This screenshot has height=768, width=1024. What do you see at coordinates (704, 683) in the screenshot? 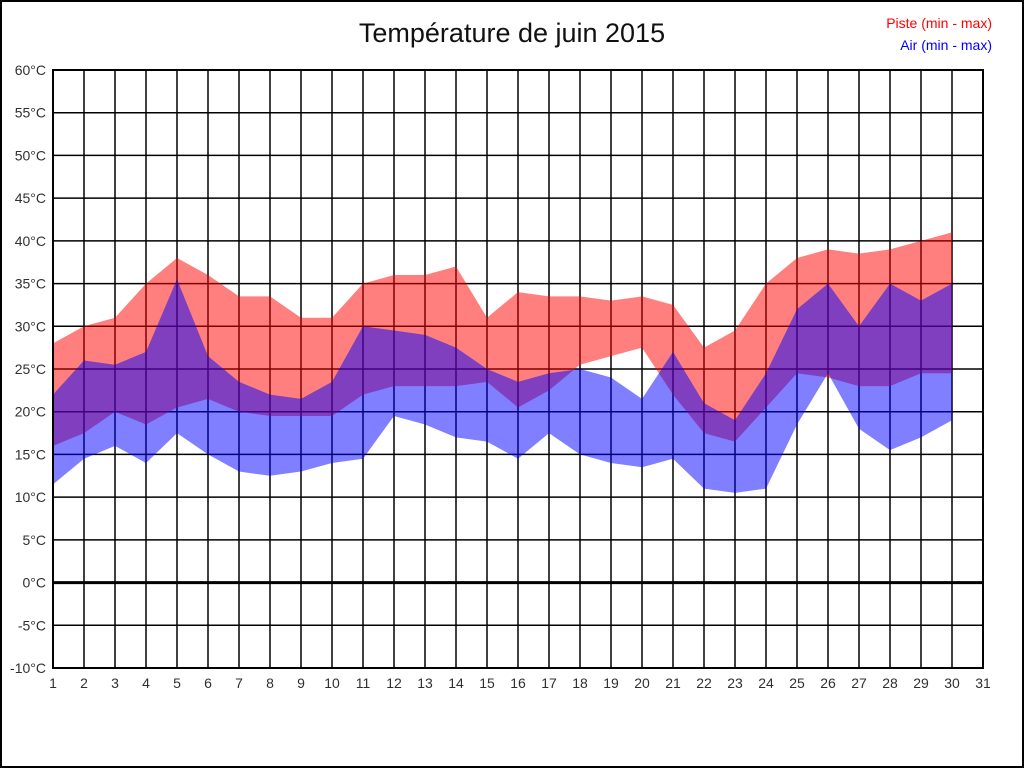
I see `x-axis-tick-label: 22` at bounding box center [704, 683].